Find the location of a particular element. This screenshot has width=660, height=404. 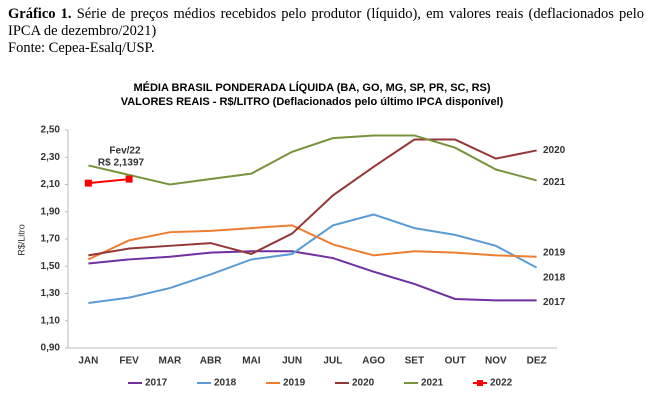

y-tick-label: 1,50 is located at coordinates (51, 266).